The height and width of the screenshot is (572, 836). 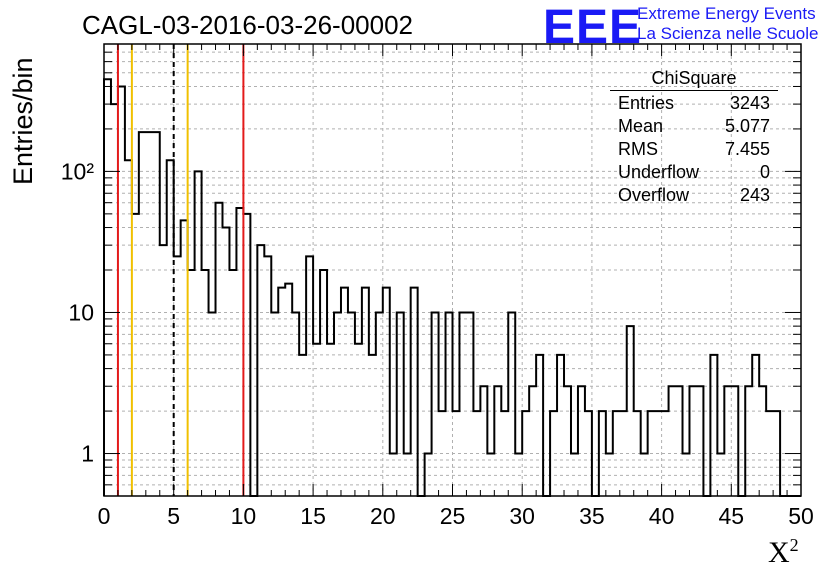 What do you see at coordinates (659, 172) in the screenshot?
I see `stats-label: Underflow` at bounding box center [659, 172].